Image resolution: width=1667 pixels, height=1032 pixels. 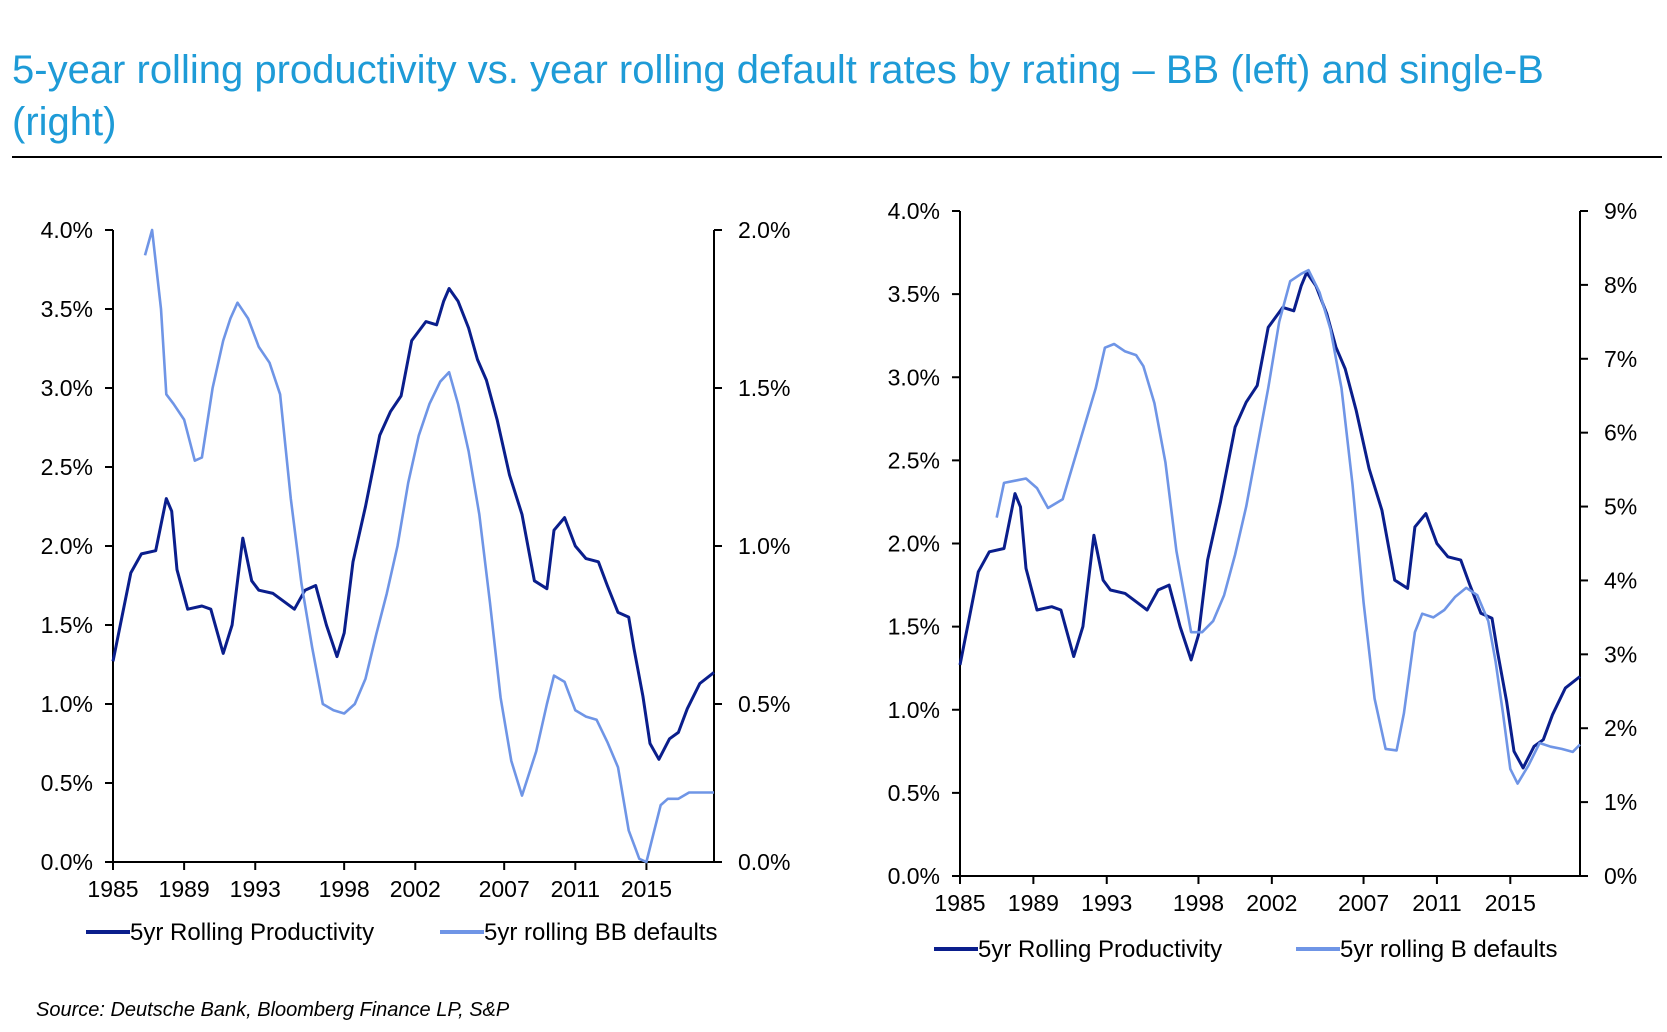 What do you see at coordinates (1620, 359) in the screenshot?
I see `right-y-tick-label: 7%` at bounding box center [1620, 359].